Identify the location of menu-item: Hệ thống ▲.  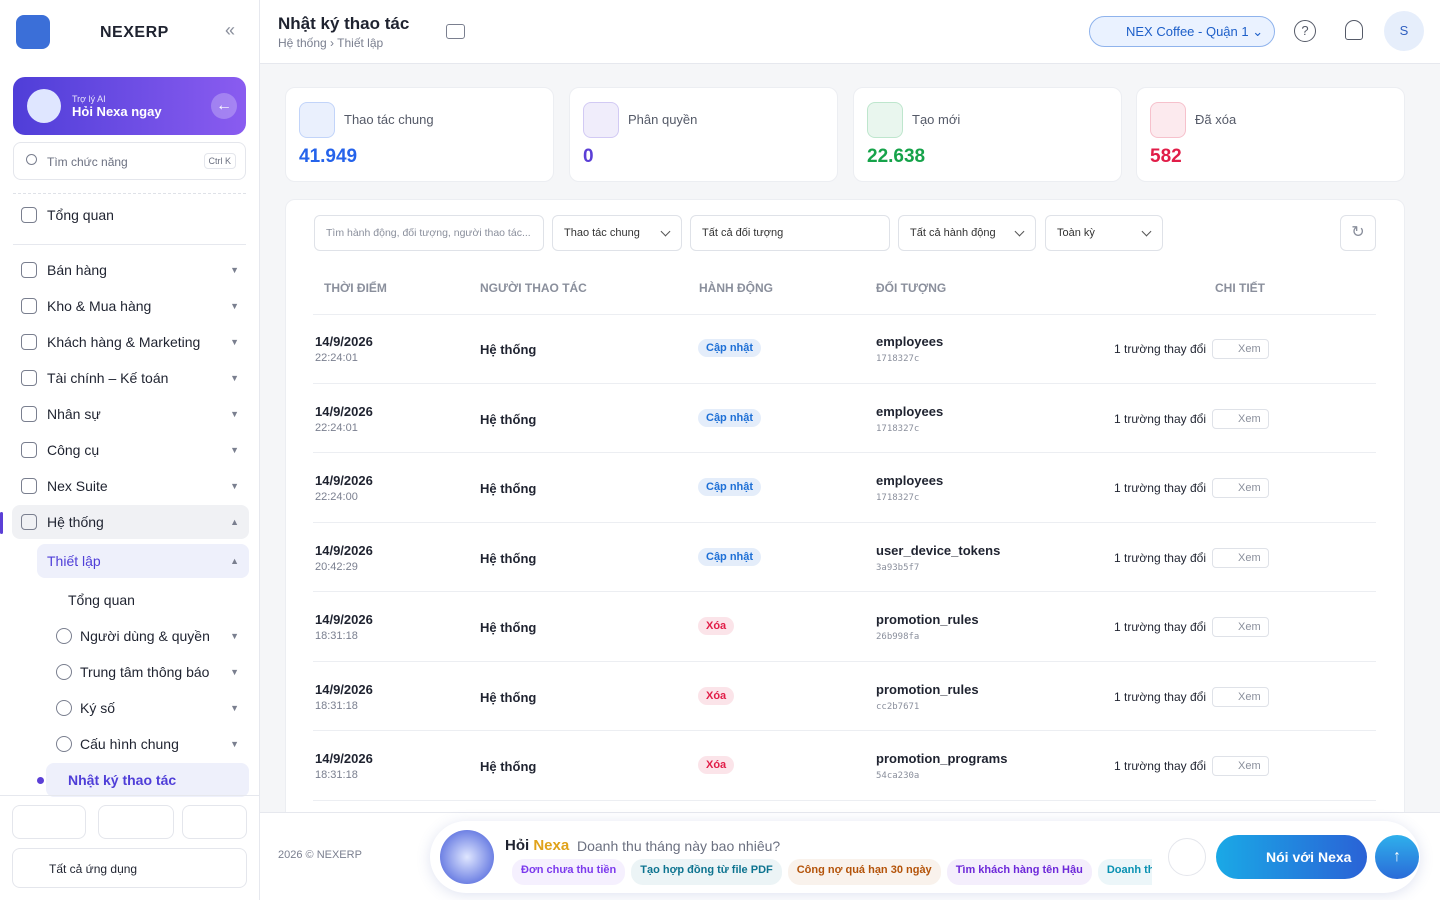
(130, 522).